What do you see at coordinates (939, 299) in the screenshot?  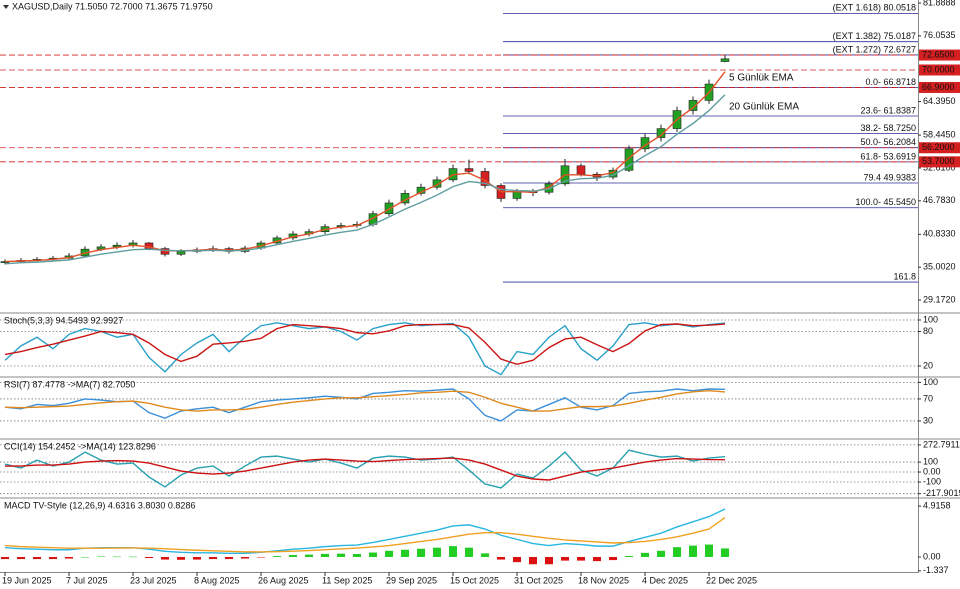 I see `y-tick-label: 29.1720` at bounding box center [939, 299].